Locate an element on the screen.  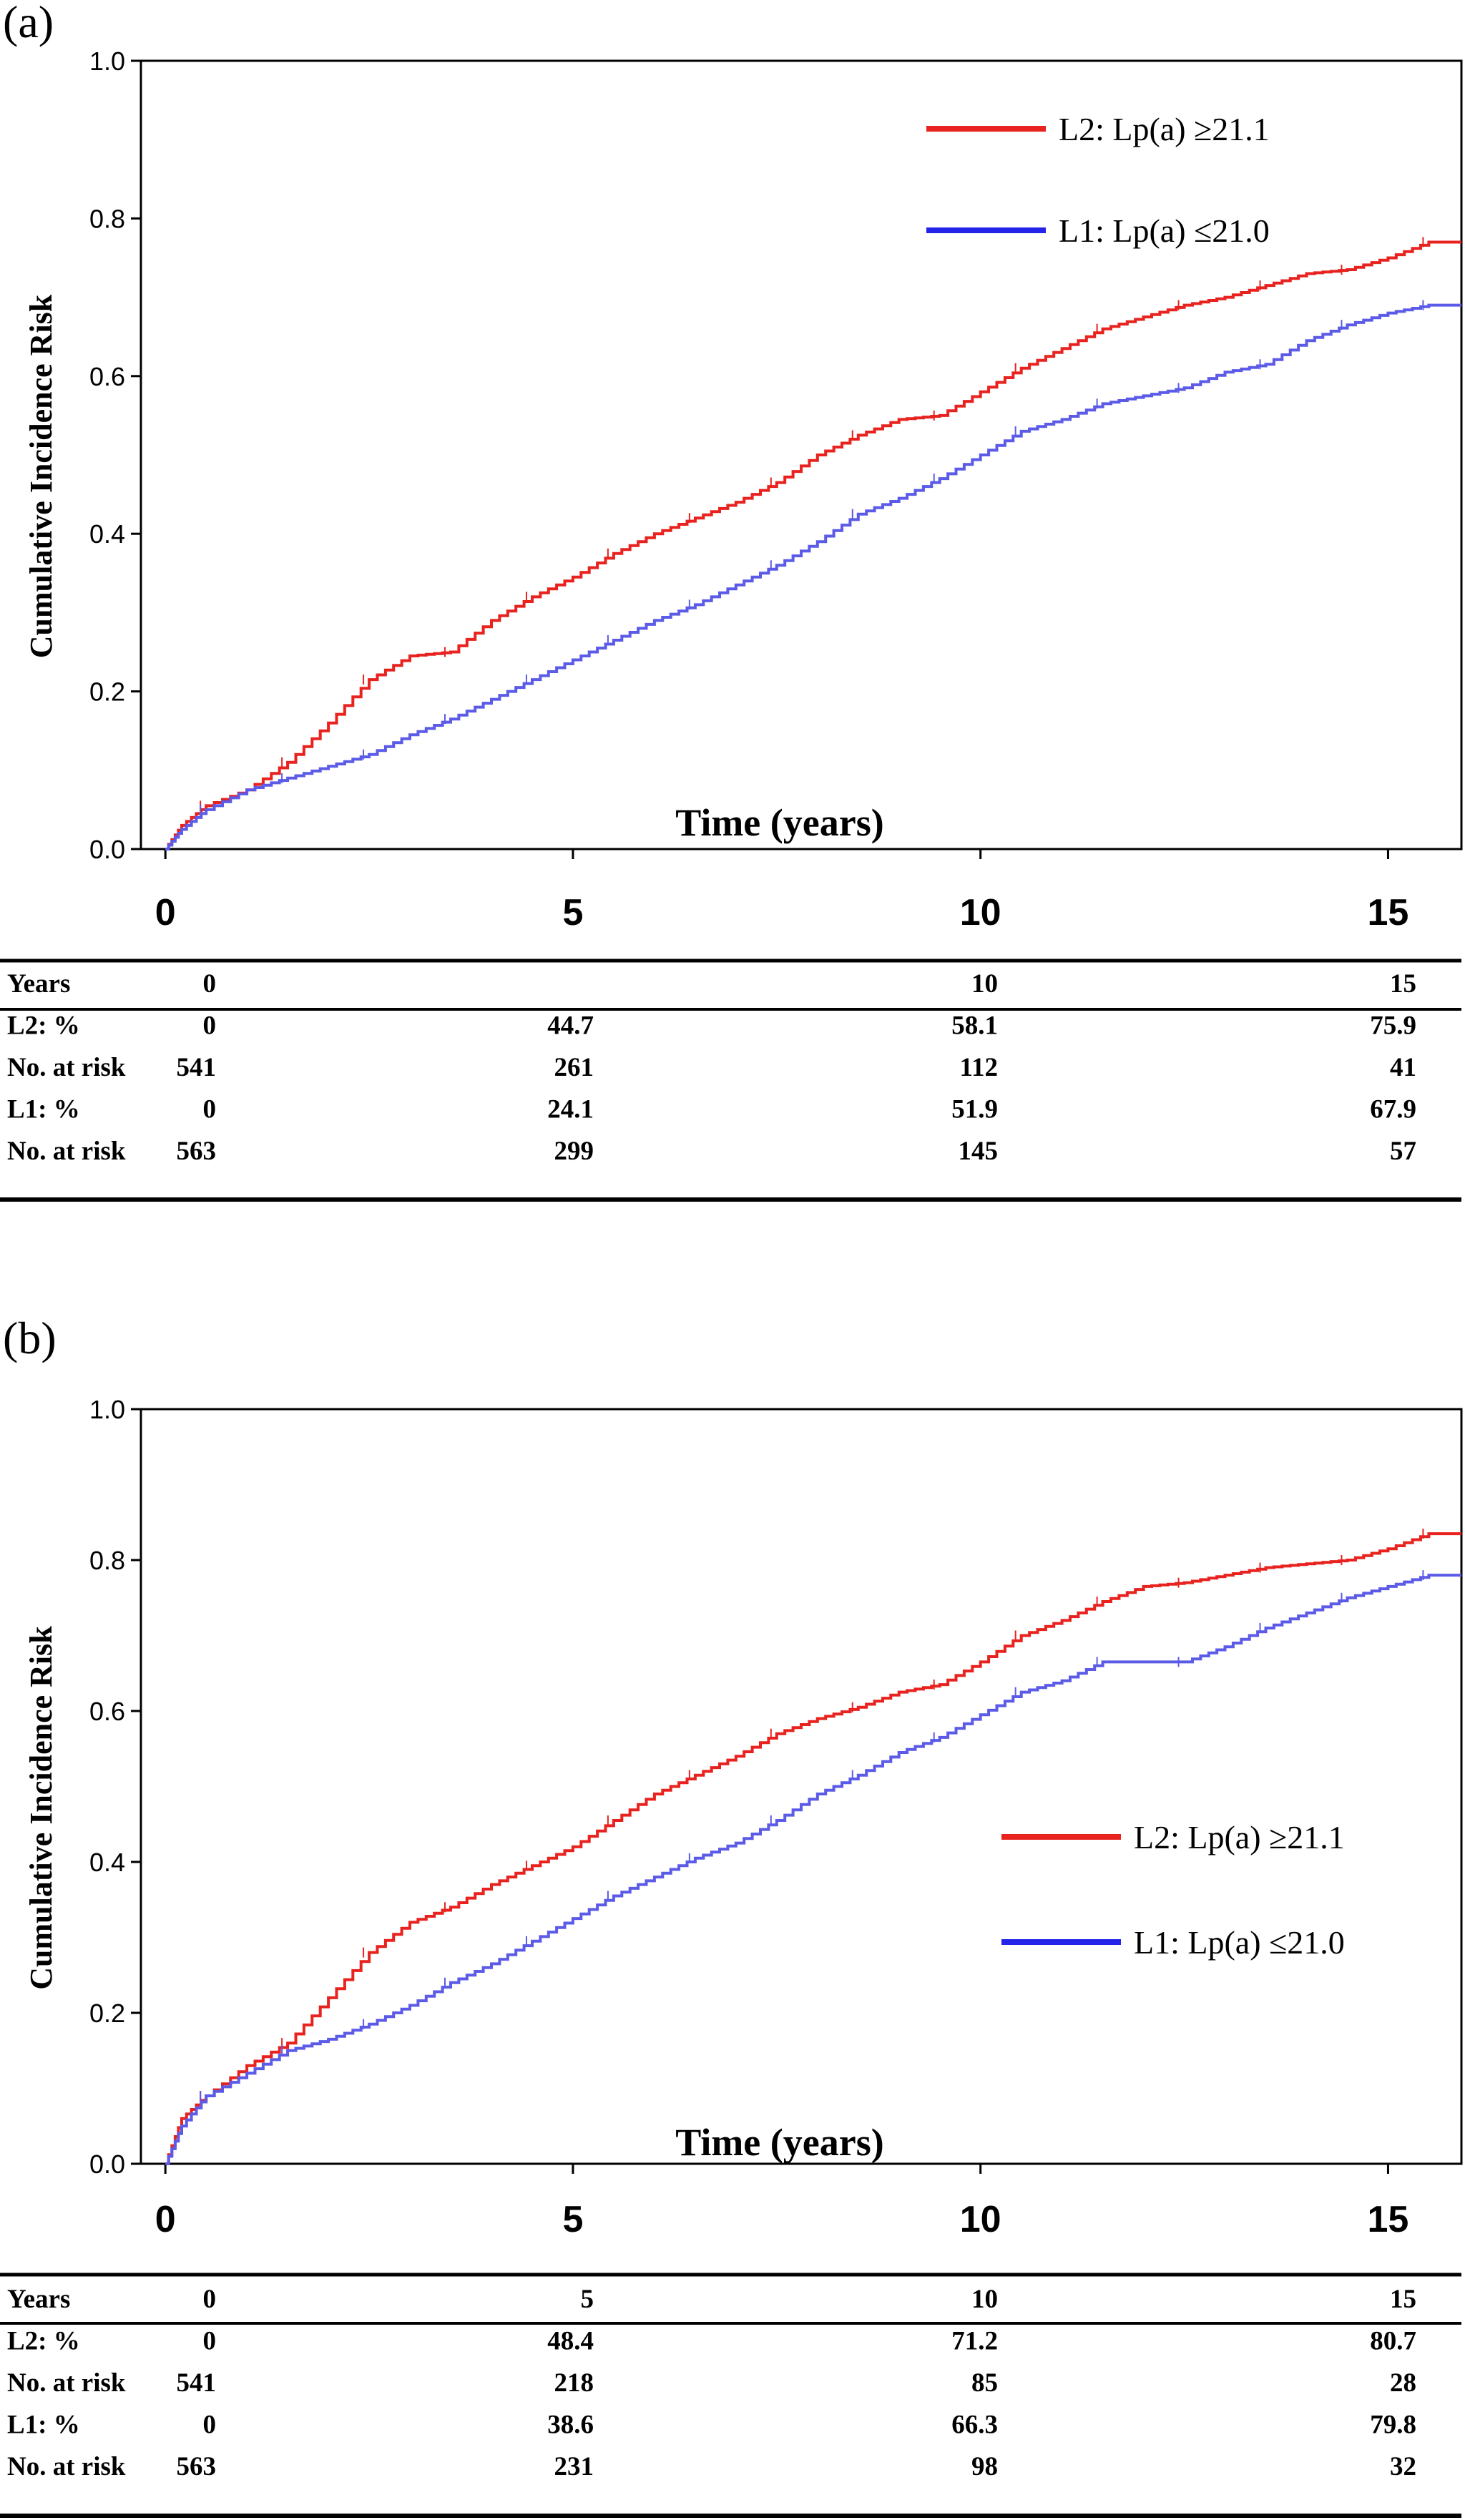
table-cell: 58.1 is located at coordinates (974, 1026).